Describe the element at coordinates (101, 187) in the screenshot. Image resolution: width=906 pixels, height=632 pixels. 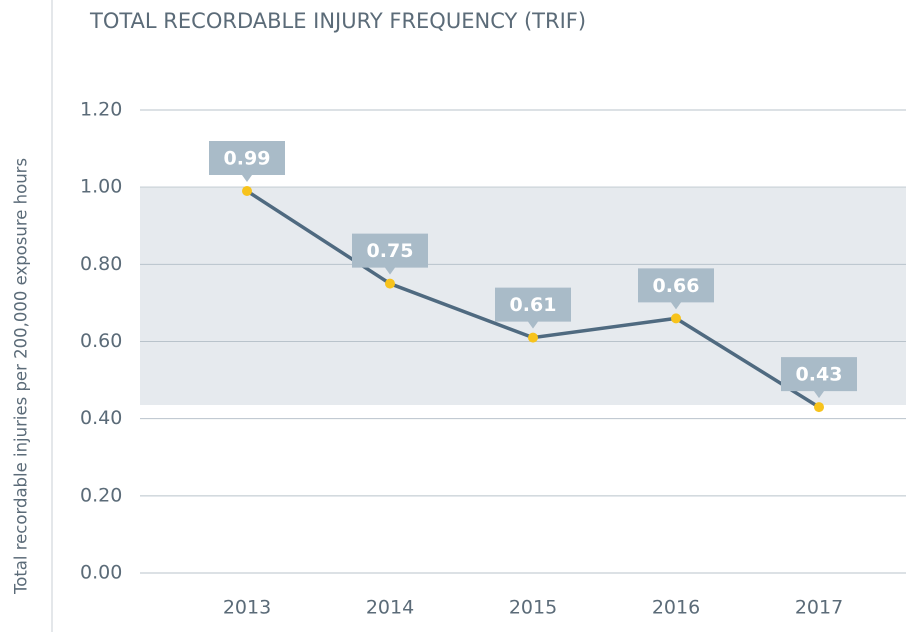
I see `y-tick-label: 1.00` at that location.